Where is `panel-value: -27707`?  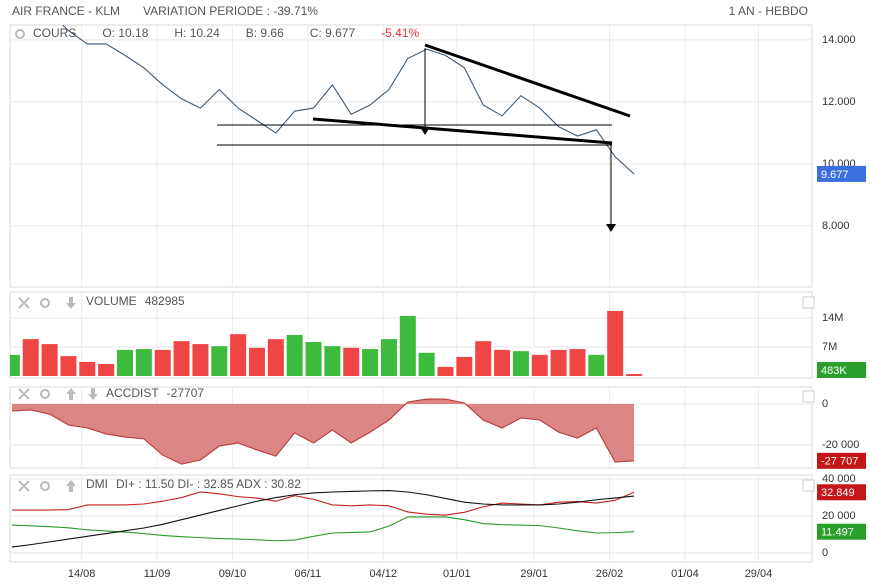 panel-value: -27707 is located at coordinates (186, 393).